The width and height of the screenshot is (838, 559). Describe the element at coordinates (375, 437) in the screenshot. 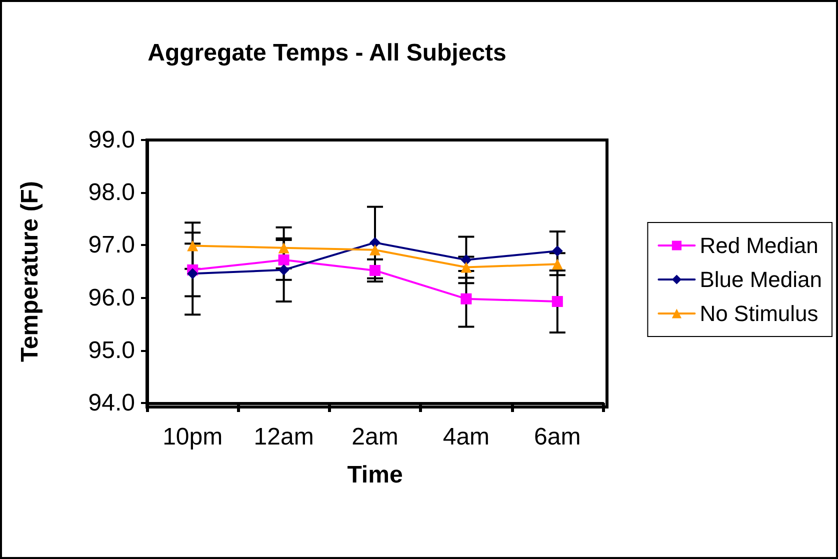

I see `x-tick-label: 2am` at that location.